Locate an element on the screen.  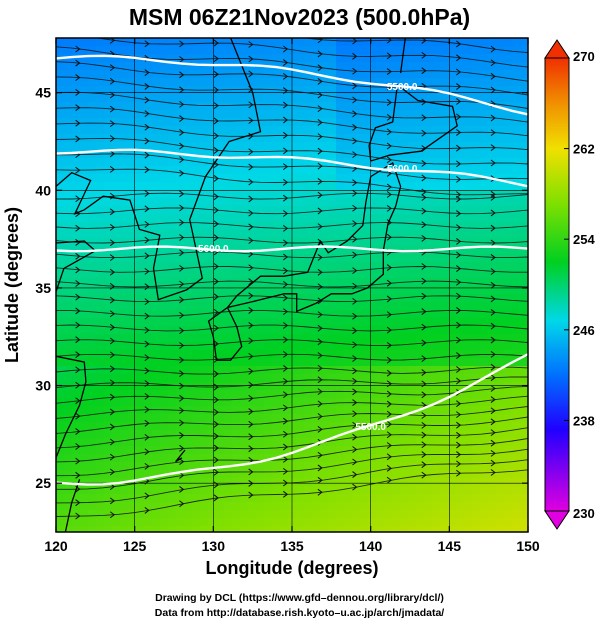
x-tick-label: 120 is located at coordinates (56, 546).